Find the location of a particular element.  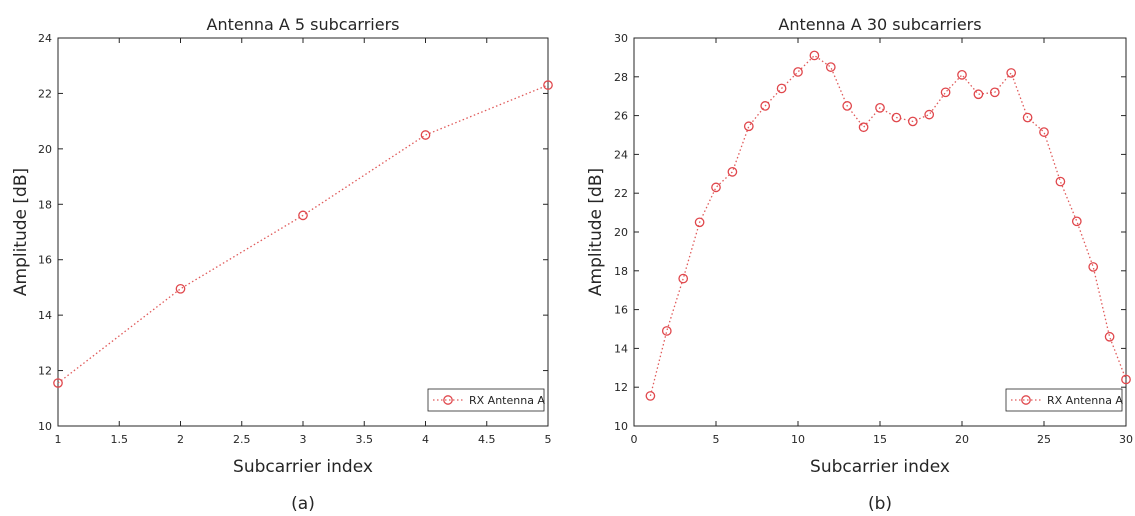

chart-a-legend-box is located at coordinates (486, 400).